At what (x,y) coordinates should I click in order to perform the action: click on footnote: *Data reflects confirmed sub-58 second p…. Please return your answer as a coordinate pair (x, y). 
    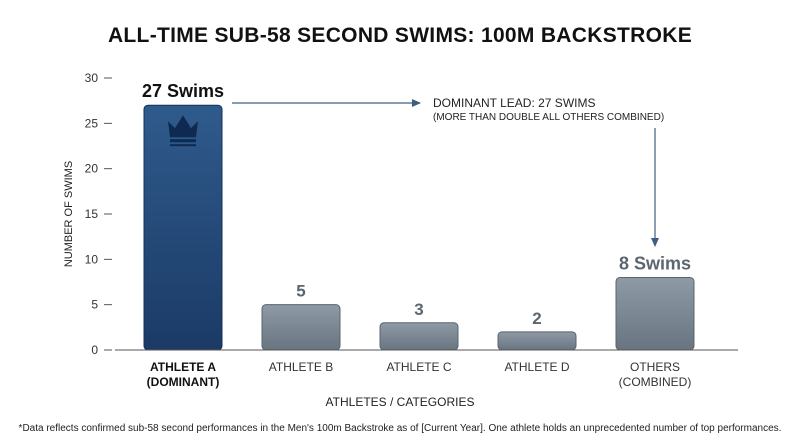
    Looking at the image, I should click on (400, 428).